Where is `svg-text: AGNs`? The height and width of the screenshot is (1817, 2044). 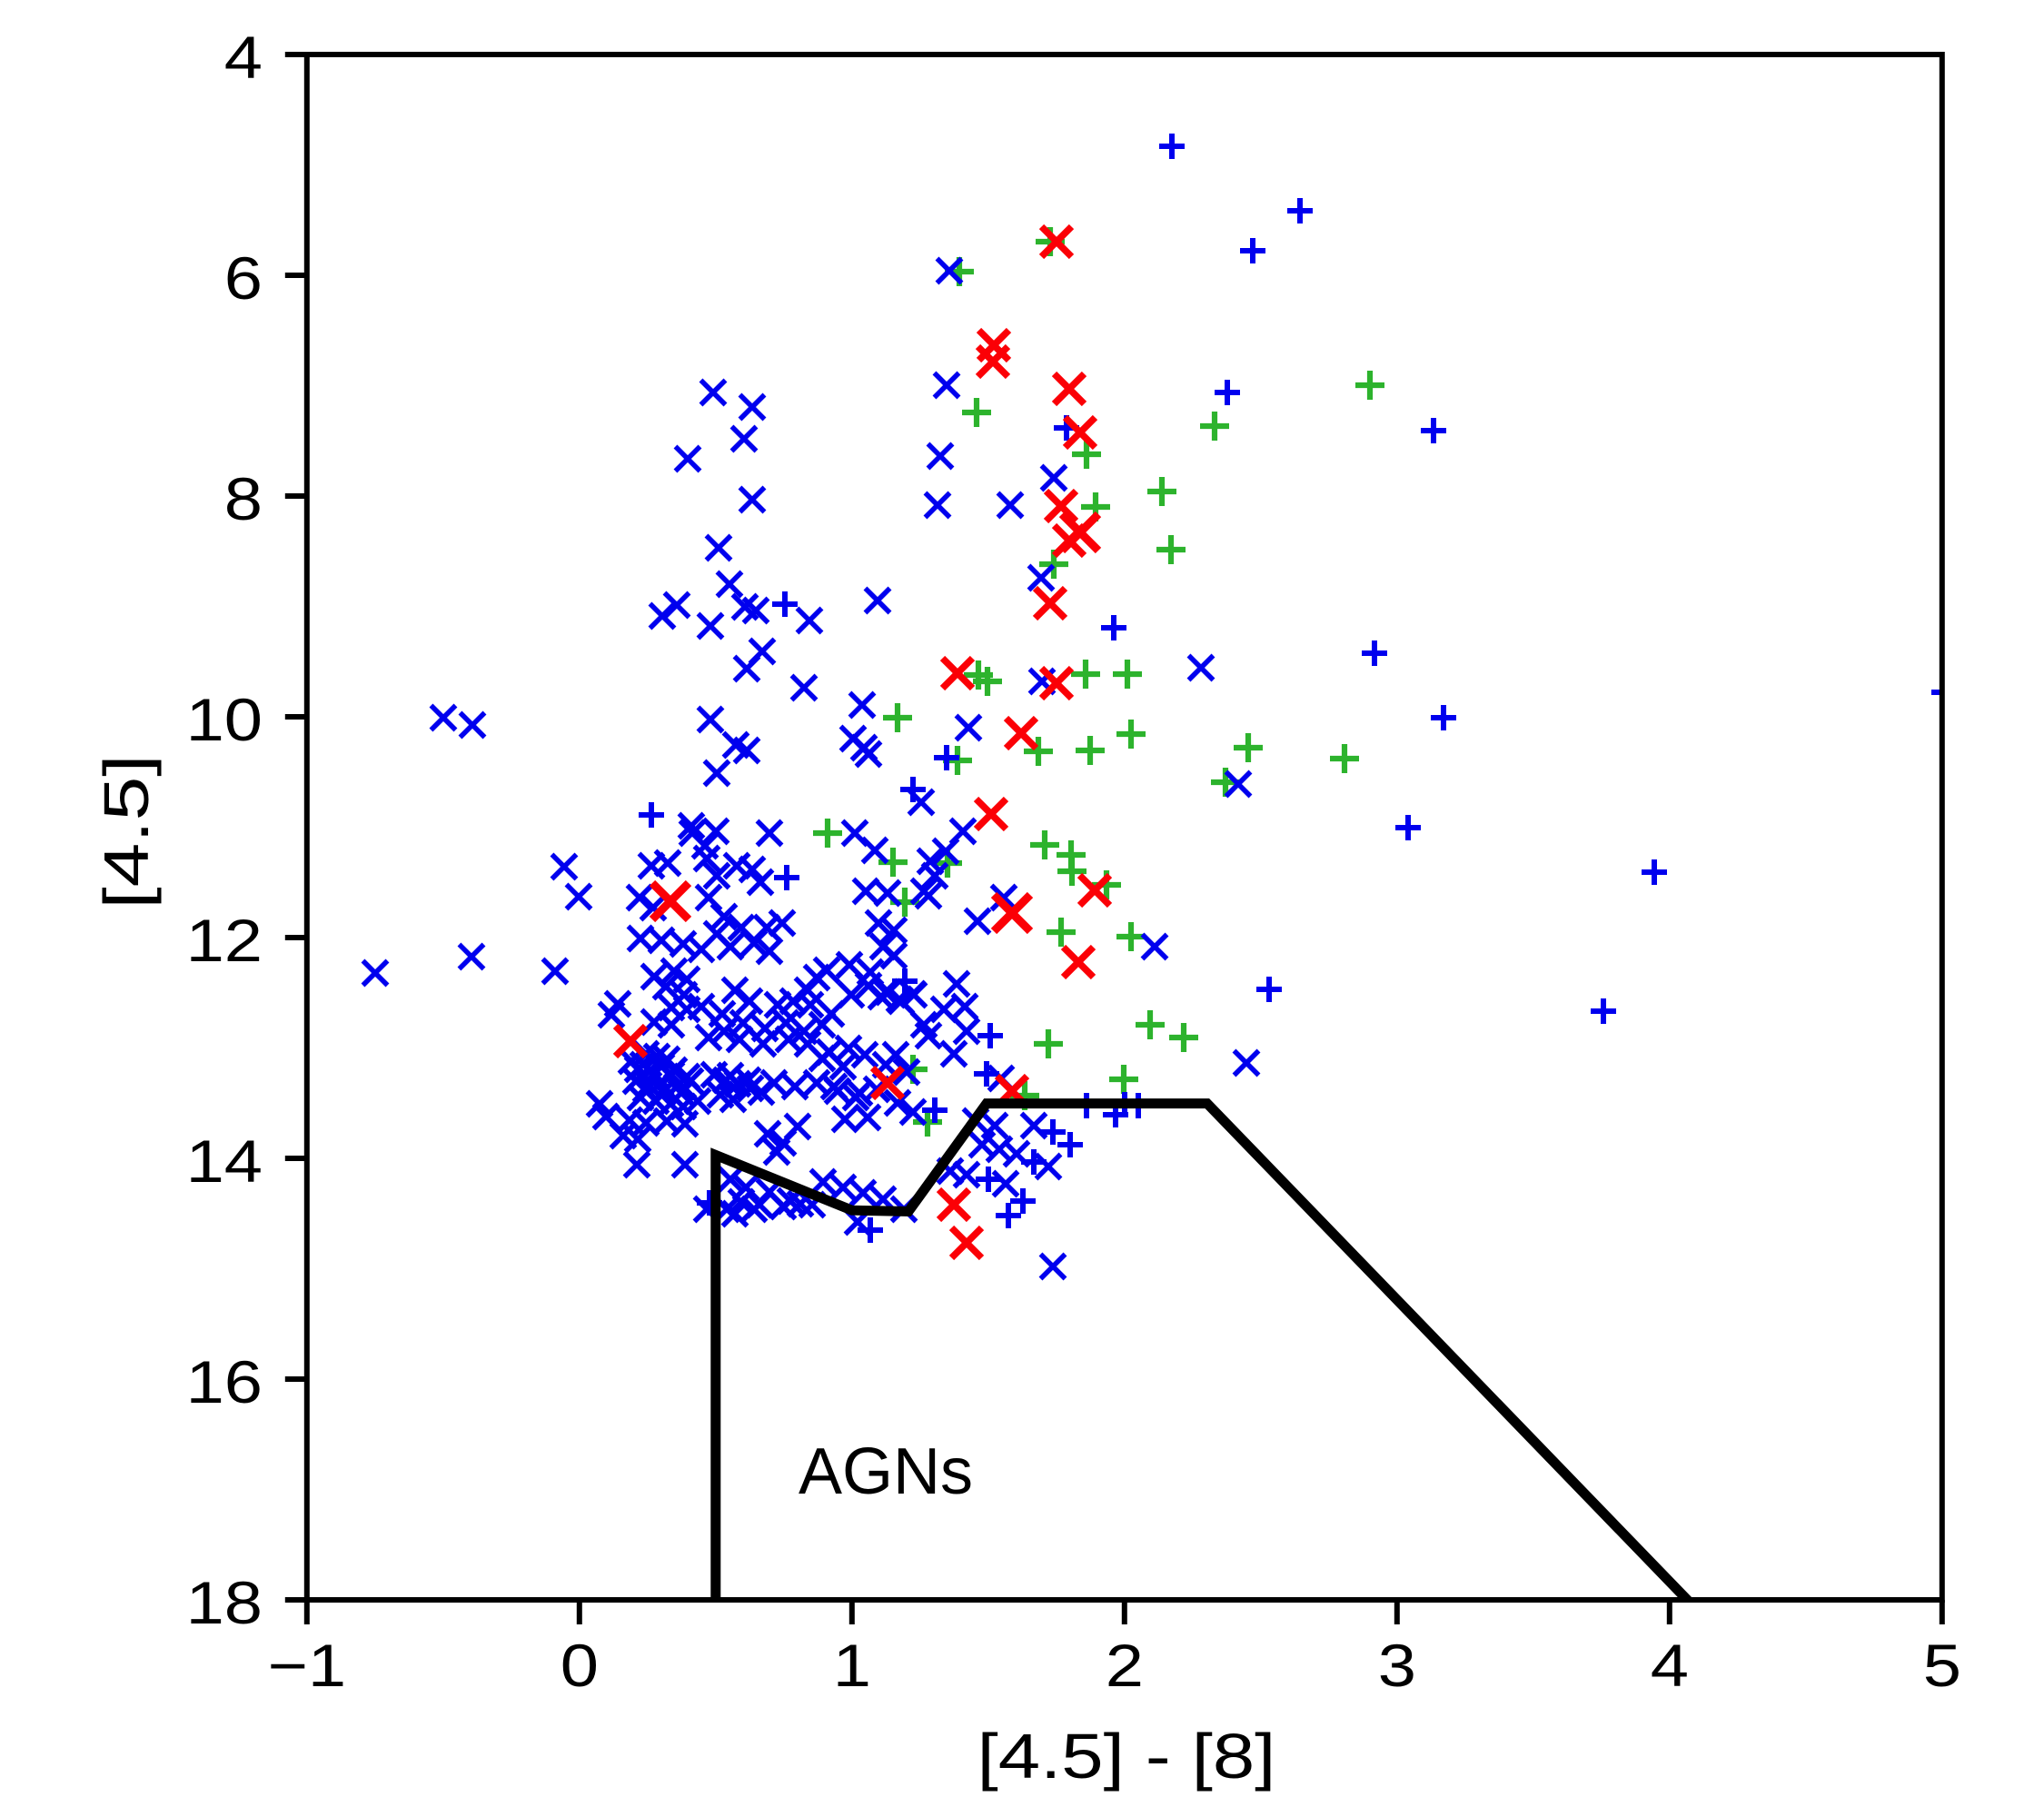 svg-text: AGNs is located at coordinates (886, 1471).